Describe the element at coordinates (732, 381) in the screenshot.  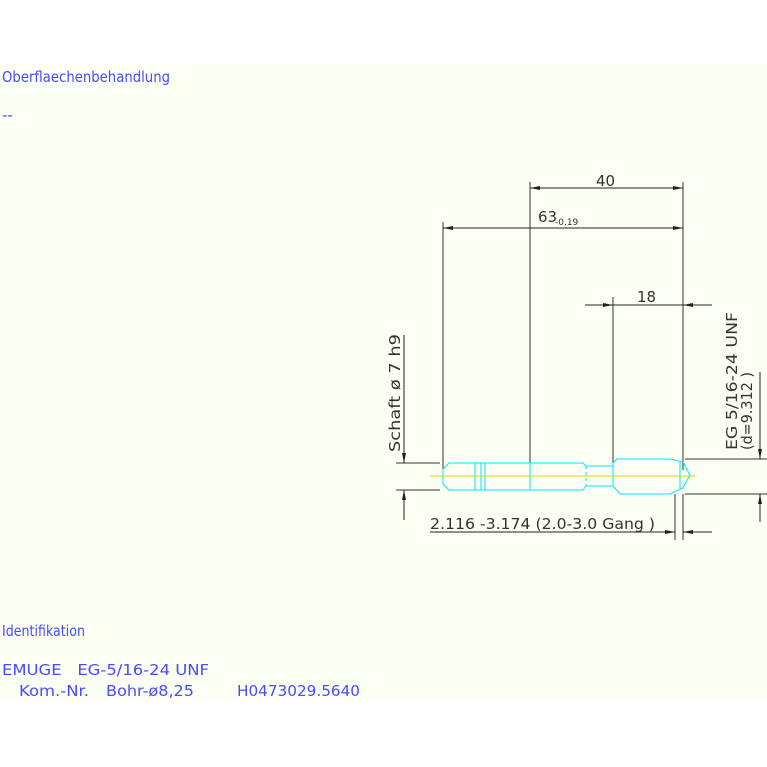
I see `thread-label: EG 5/16-24 UNF` at that location.